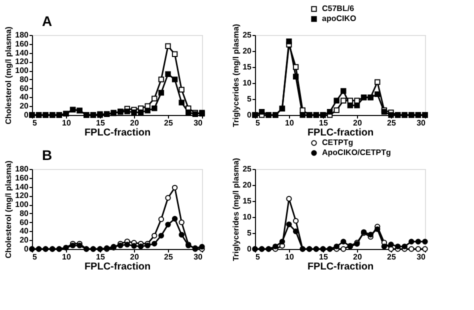  Describe the element at coordinates (339, 18) in the screenshot. I see `legend-label: apoCIKO` at that location.